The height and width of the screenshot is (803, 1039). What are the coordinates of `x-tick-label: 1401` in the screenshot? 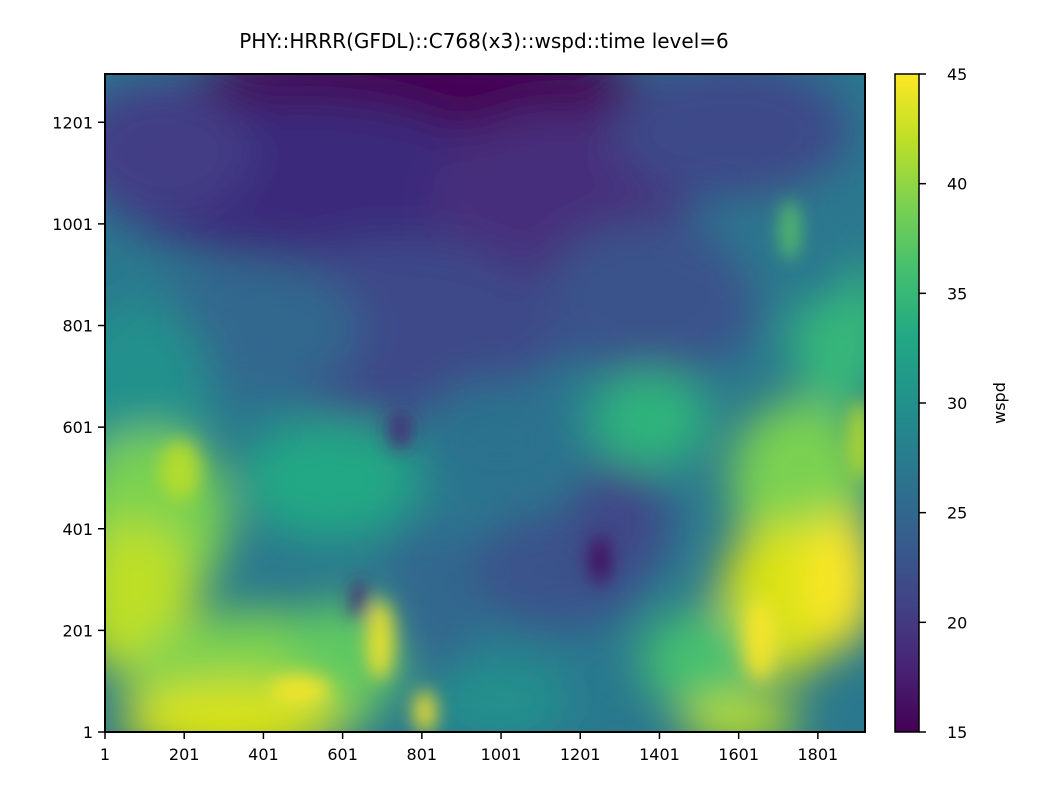 It's located at (659, 754).